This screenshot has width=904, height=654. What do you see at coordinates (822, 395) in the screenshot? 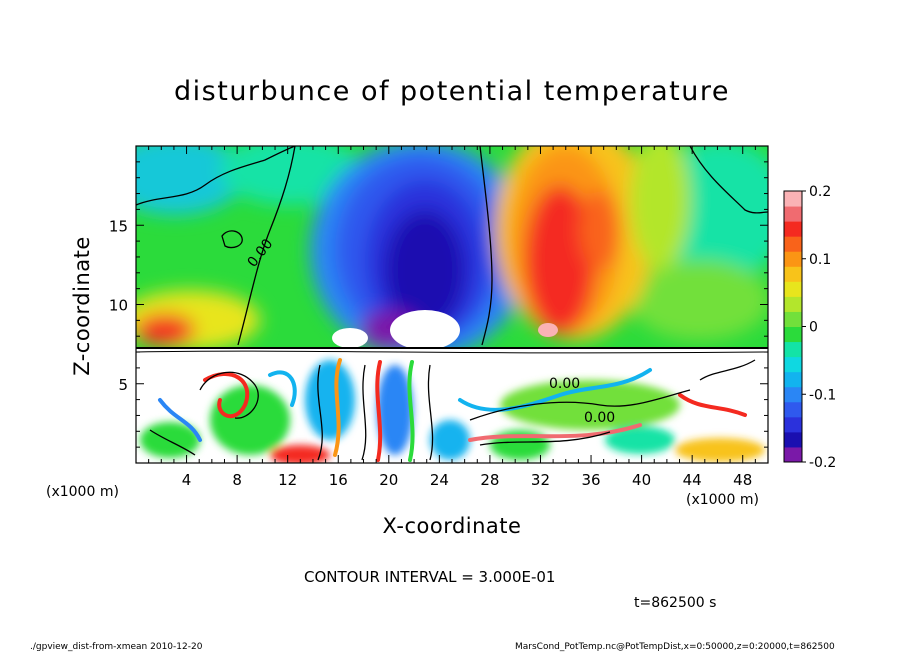
I see `colorbar-tick-label: -0.1` at bounding box center [822, 395].